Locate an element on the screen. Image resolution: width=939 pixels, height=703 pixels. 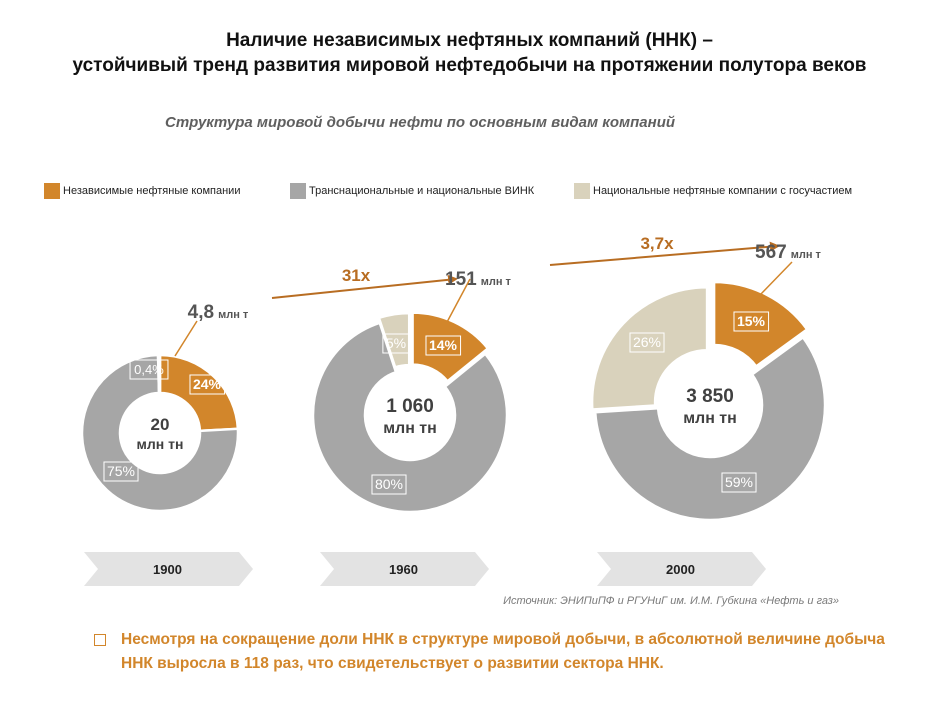
donut-hole-2000 is located at coordinates (710, 405).